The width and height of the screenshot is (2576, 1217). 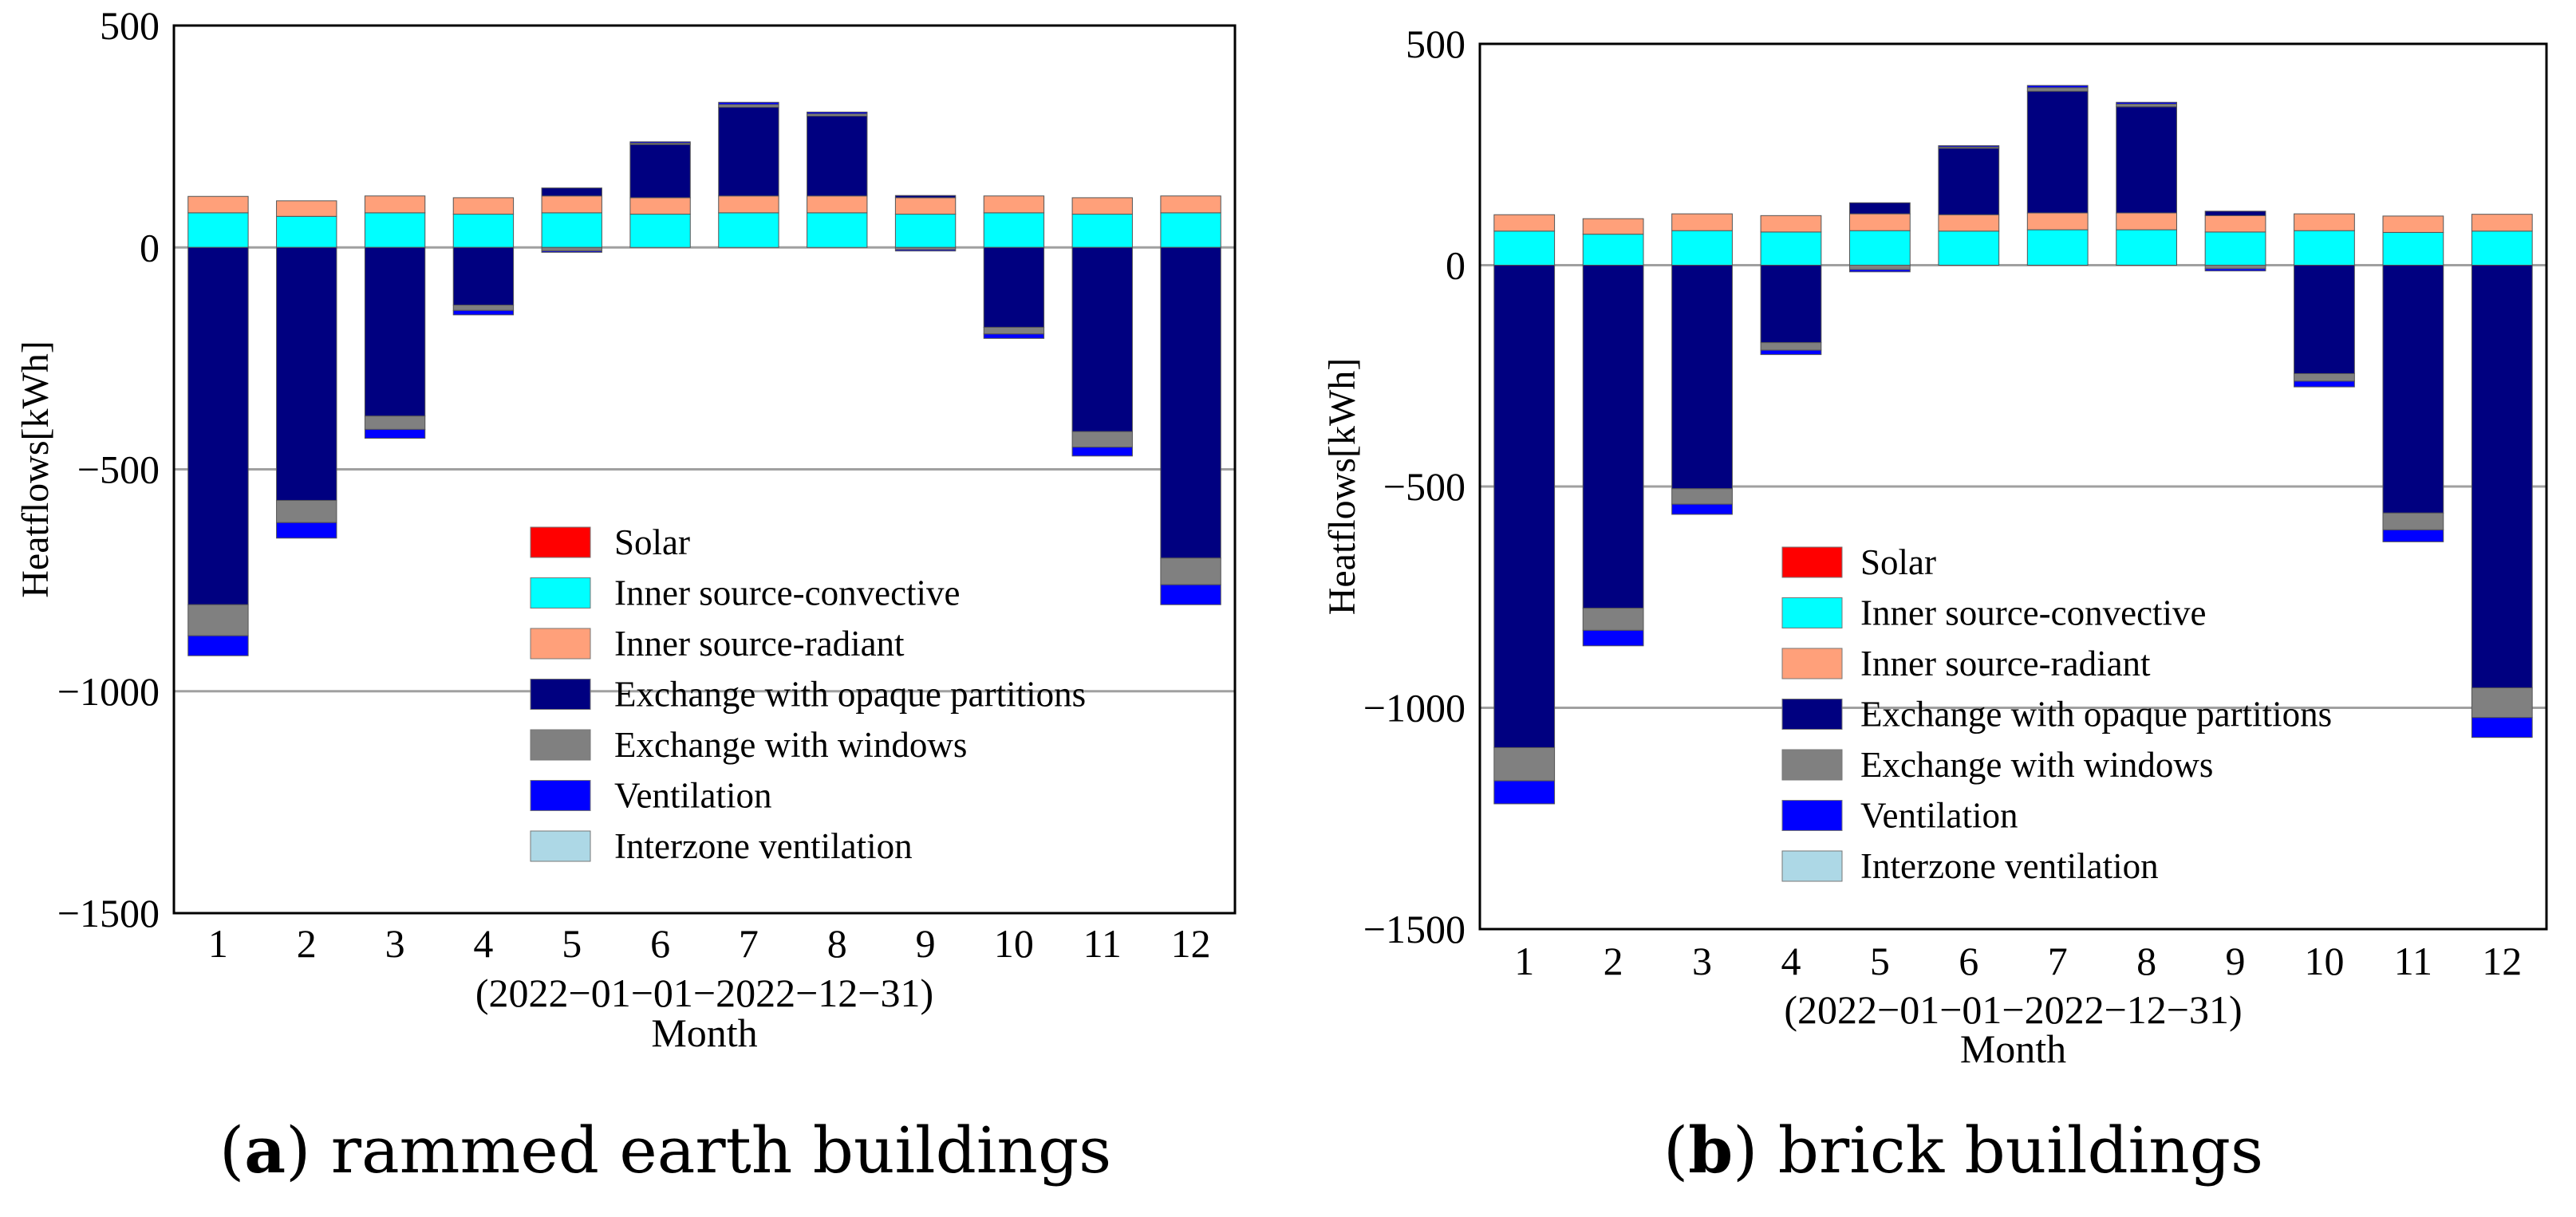 I want to click on legend-label-opaque: Exchange with opaque partitions, so click(x=2096, y=715).